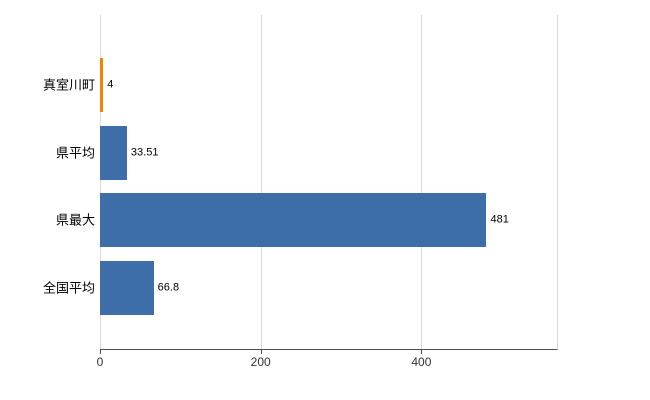  I want to click on value-label: 33.51, so click(144, 152).